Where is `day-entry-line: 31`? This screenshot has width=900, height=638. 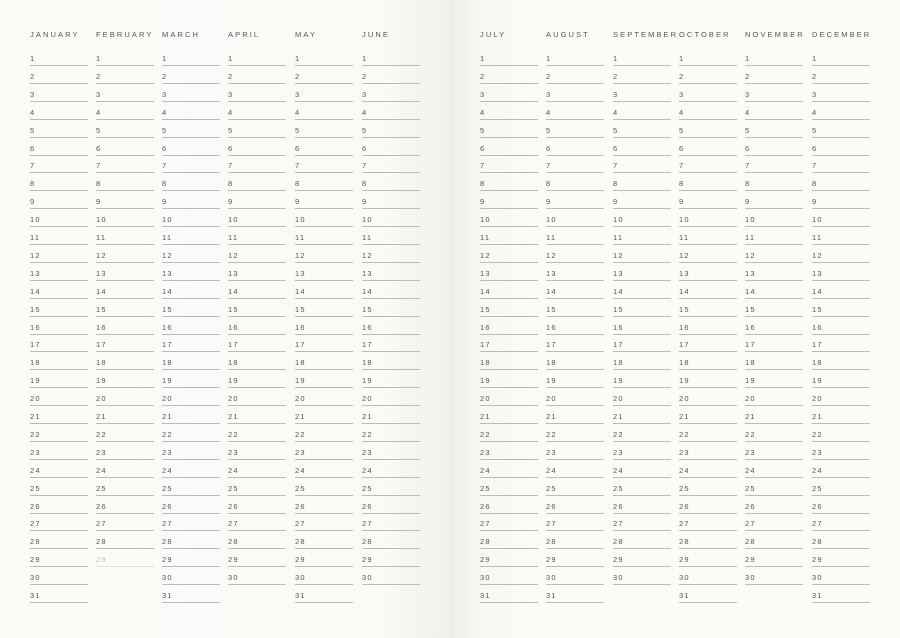 day-entry-line: 31 is located at coordinates (708, 602).